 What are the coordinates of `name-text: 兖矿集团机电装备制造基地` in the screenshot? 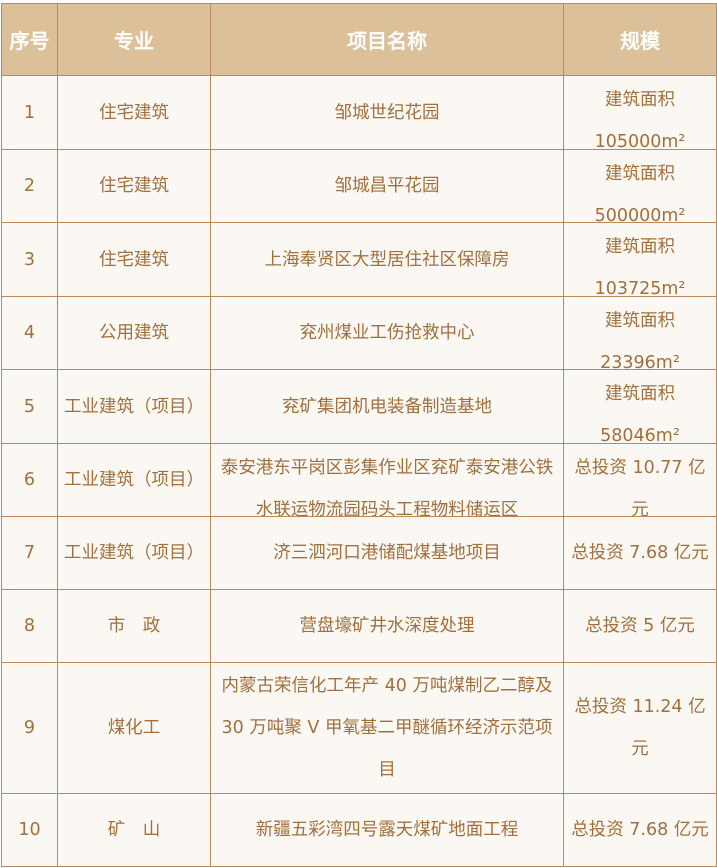 It's located at (387, 406).